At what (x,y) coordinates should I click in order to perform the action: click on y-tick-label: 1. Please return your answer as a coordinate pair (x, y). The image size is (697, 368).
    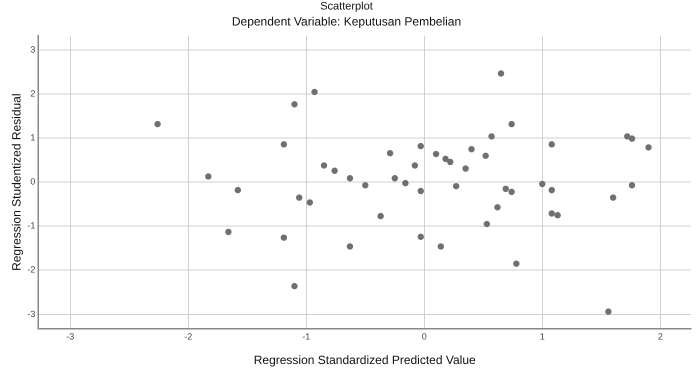
    Looking at the image, I should click on (33, 137).